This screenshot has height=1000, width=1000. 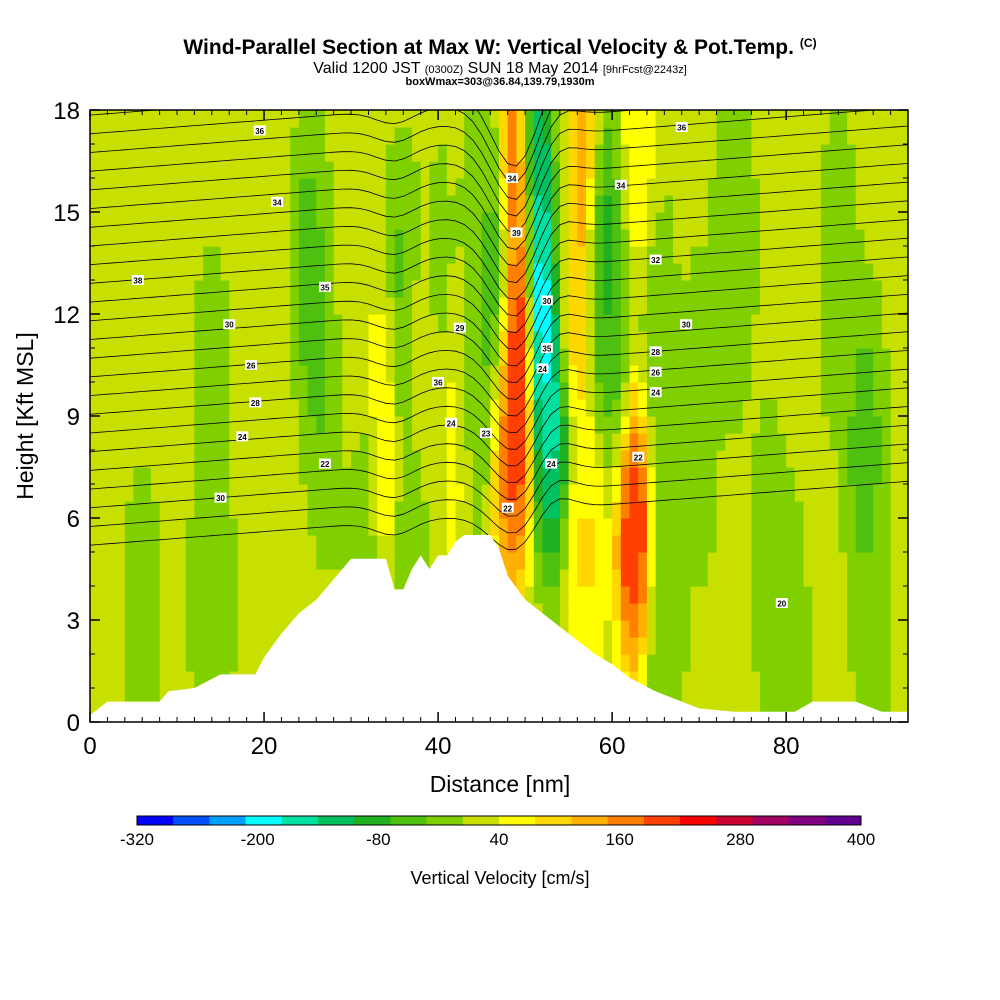 I want to click on isentrope-line, so click(x=499, y=498).